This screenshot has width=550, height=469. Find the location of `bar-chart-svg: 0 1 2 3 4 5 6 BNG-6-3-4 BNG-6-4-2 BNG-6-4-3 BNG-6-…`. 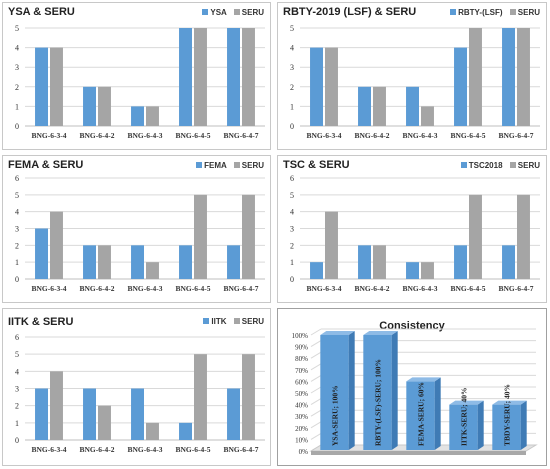

bar-chart-svg: 0 1 2 3 4 5 6 BNG-6-3-4 BNG-6-4-2 BNG-6-4-3 BNG-6-… is located at coordinates (415, 233).